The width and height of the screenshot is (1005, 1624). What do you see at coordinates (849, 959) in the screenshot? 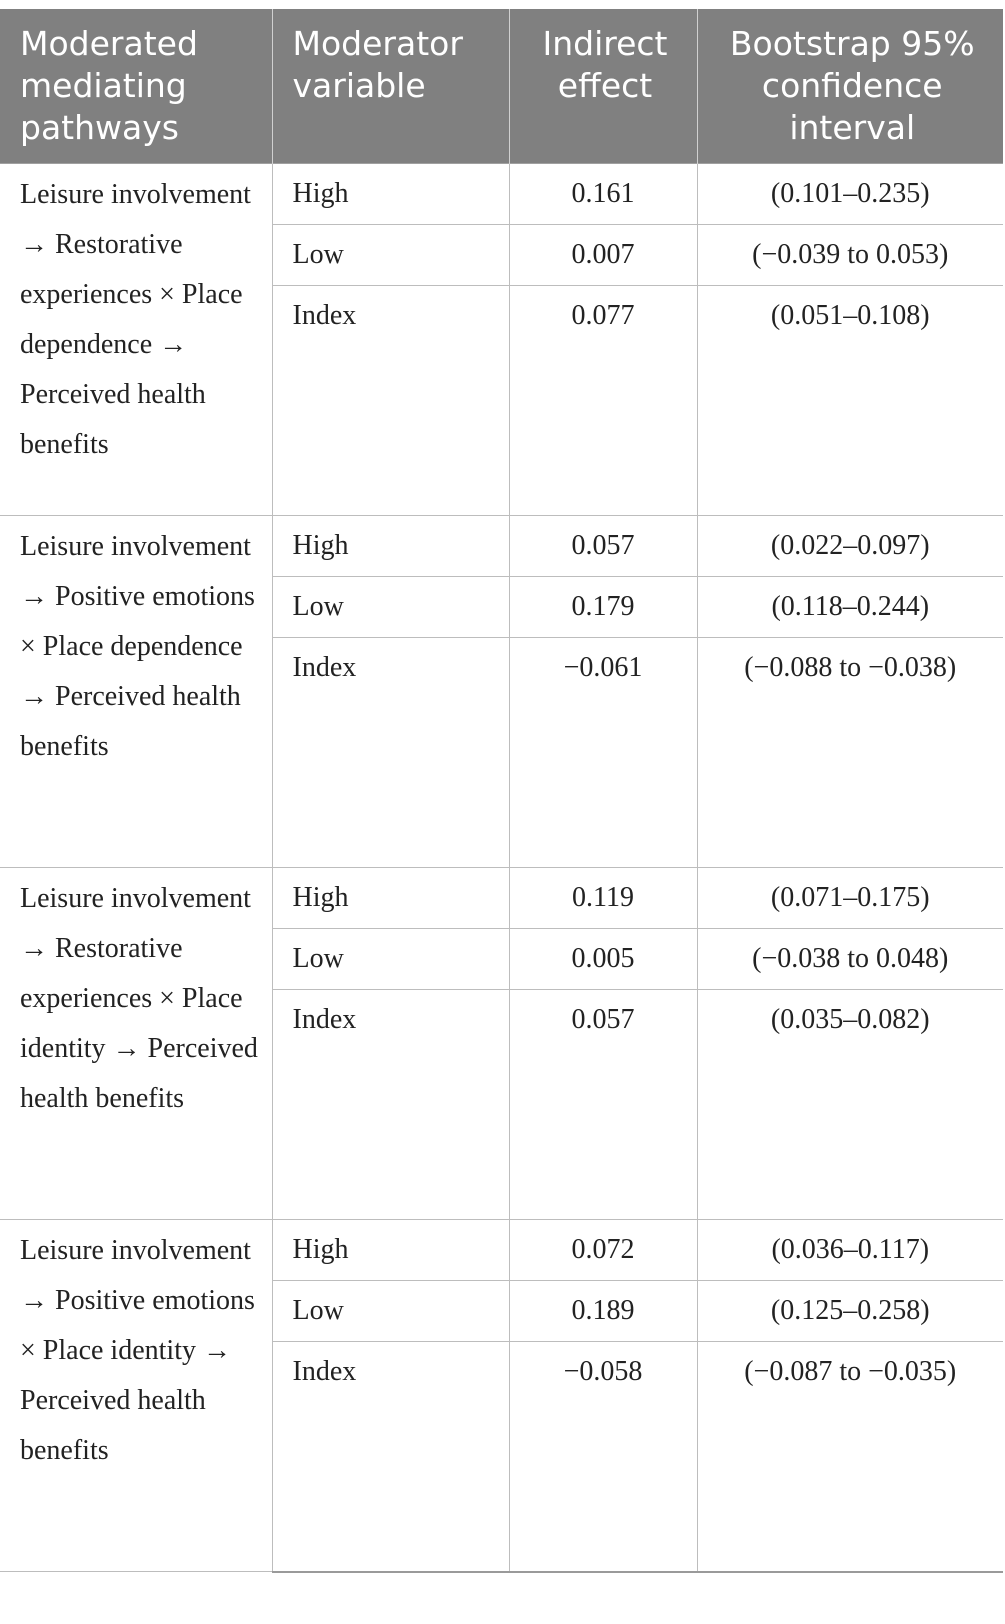
I see `ci-cell: (−0.038 to 0.048)` at bounding box center [849, 959].